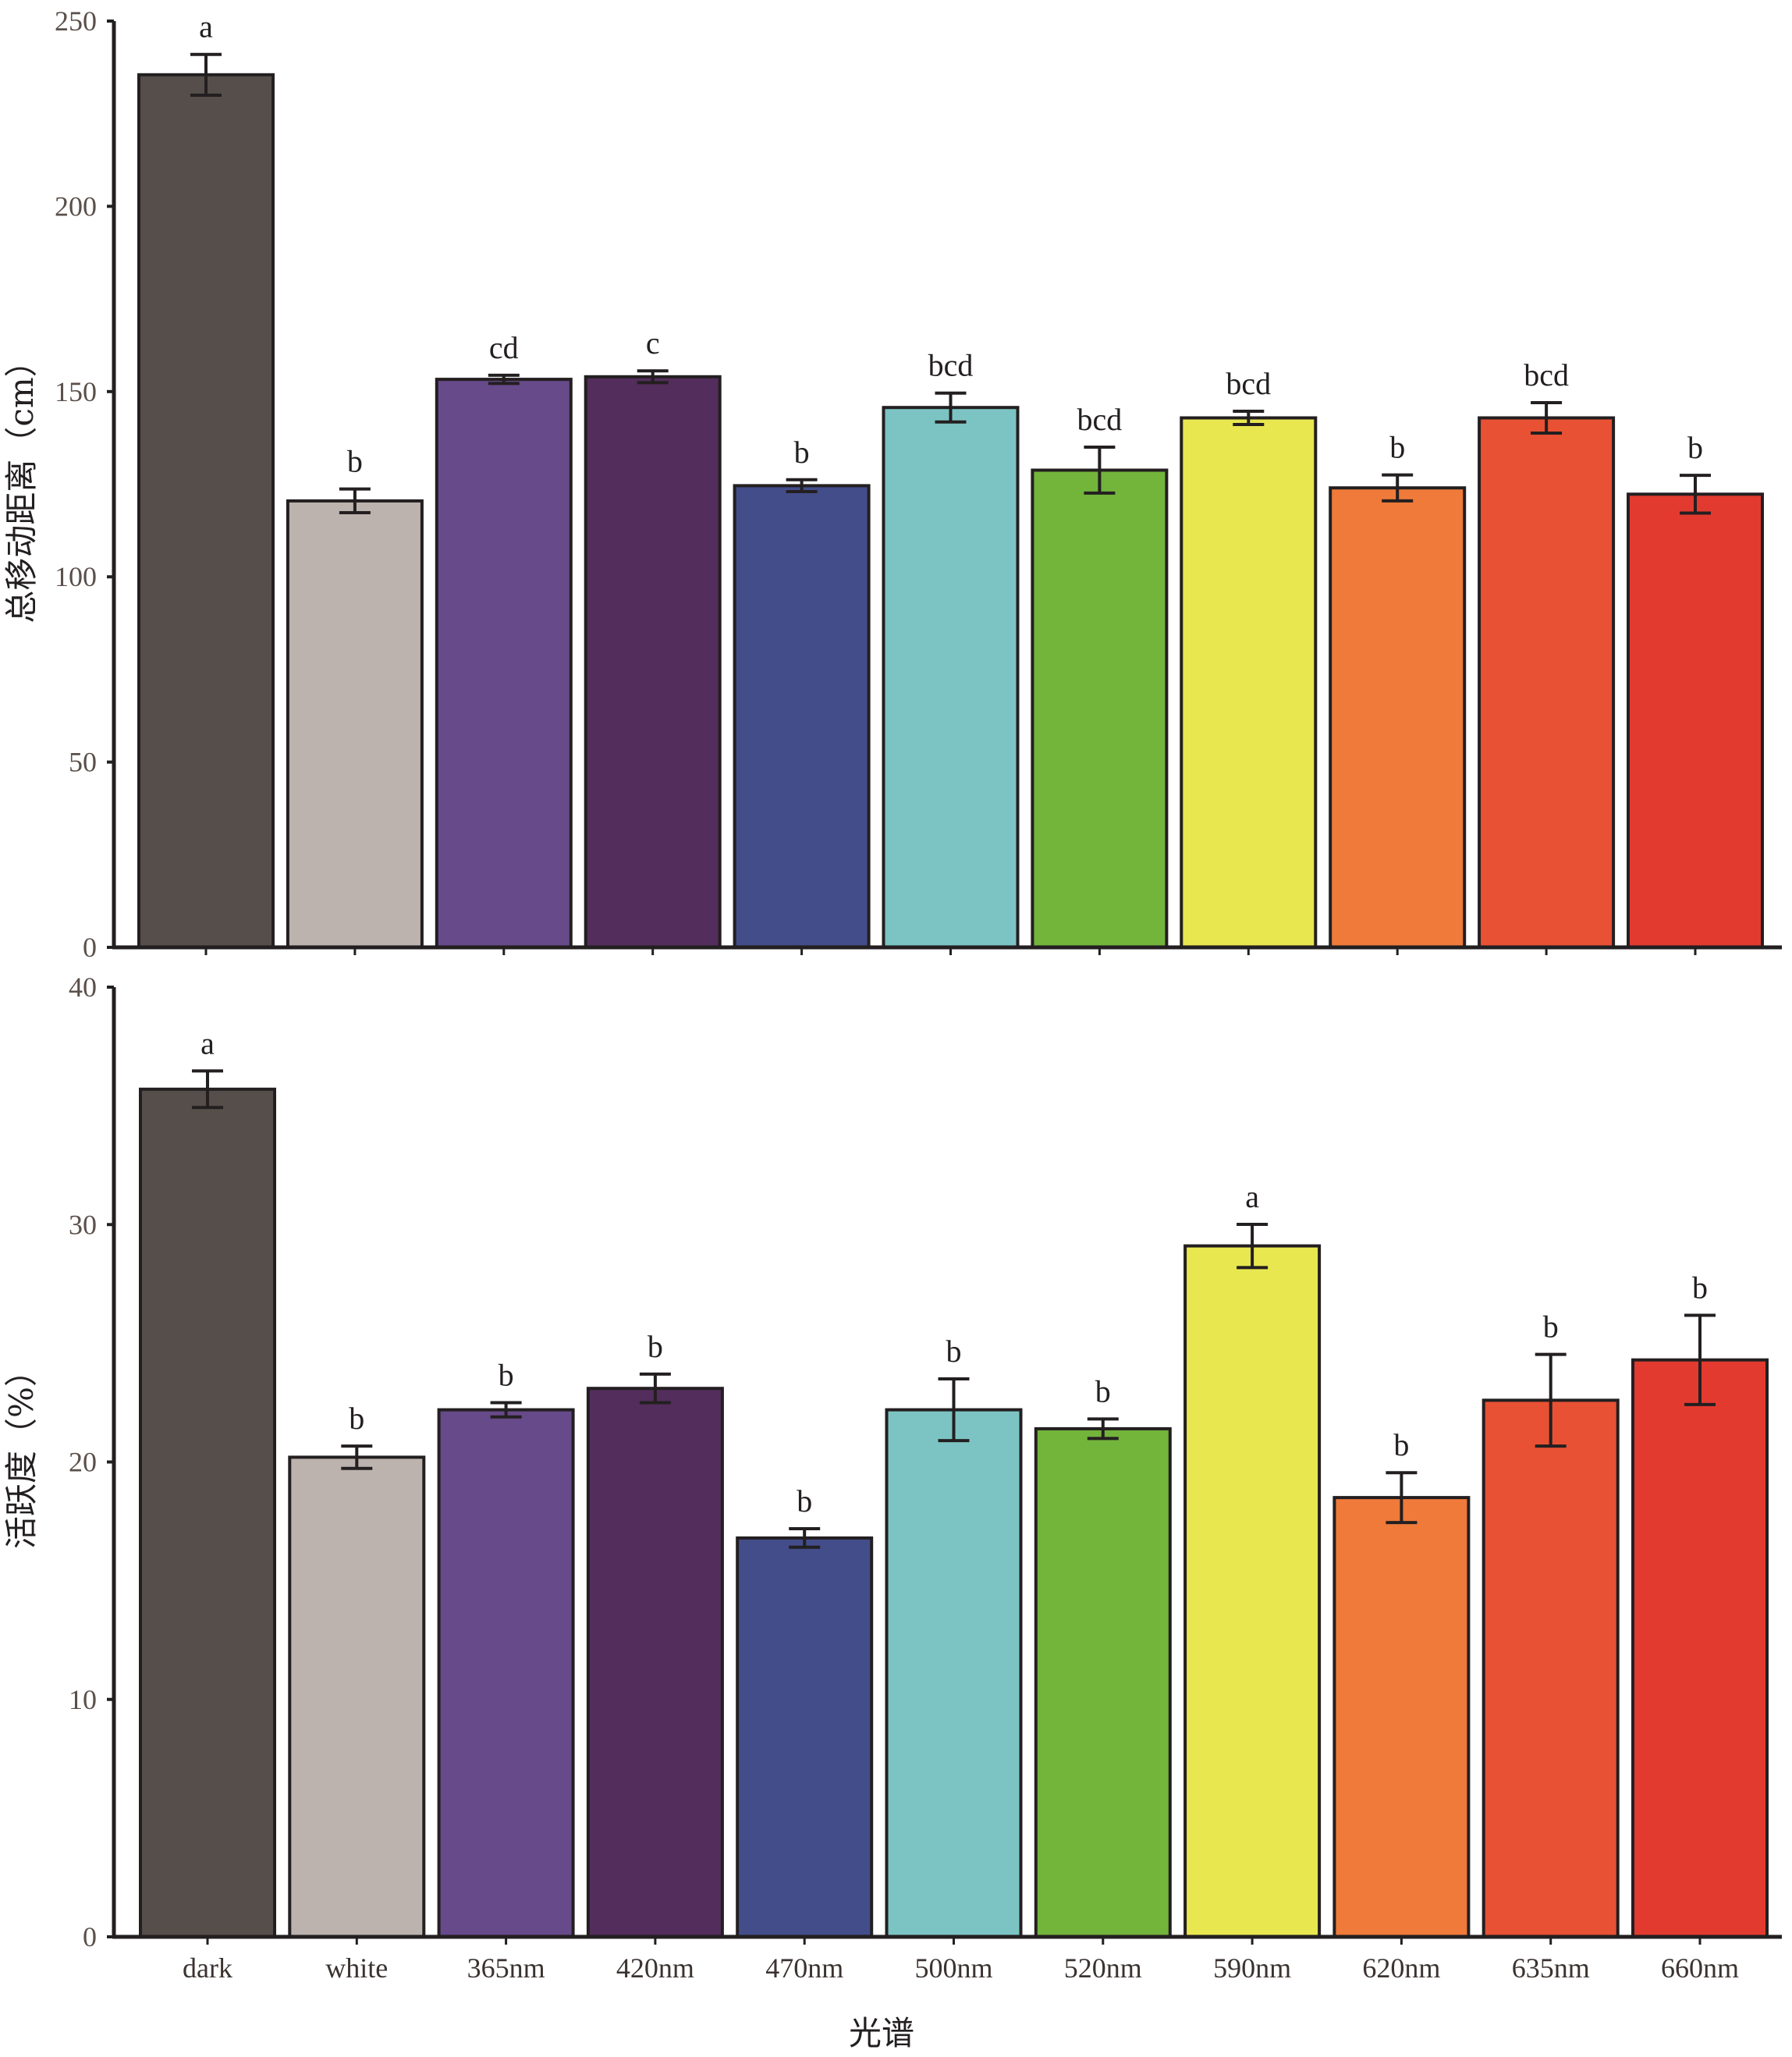 The width and height of the screenshot is (1792, 2057). What do you see at coordinates (356, 1968) in the screenshot?
I see `x-tick-label: white` at bounding box center [356, 1968].